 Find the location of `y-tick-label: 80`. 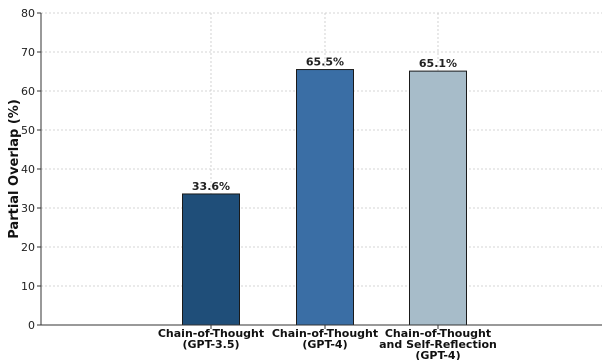

y-tick-label: 80 is located at coordinates (28, 13).